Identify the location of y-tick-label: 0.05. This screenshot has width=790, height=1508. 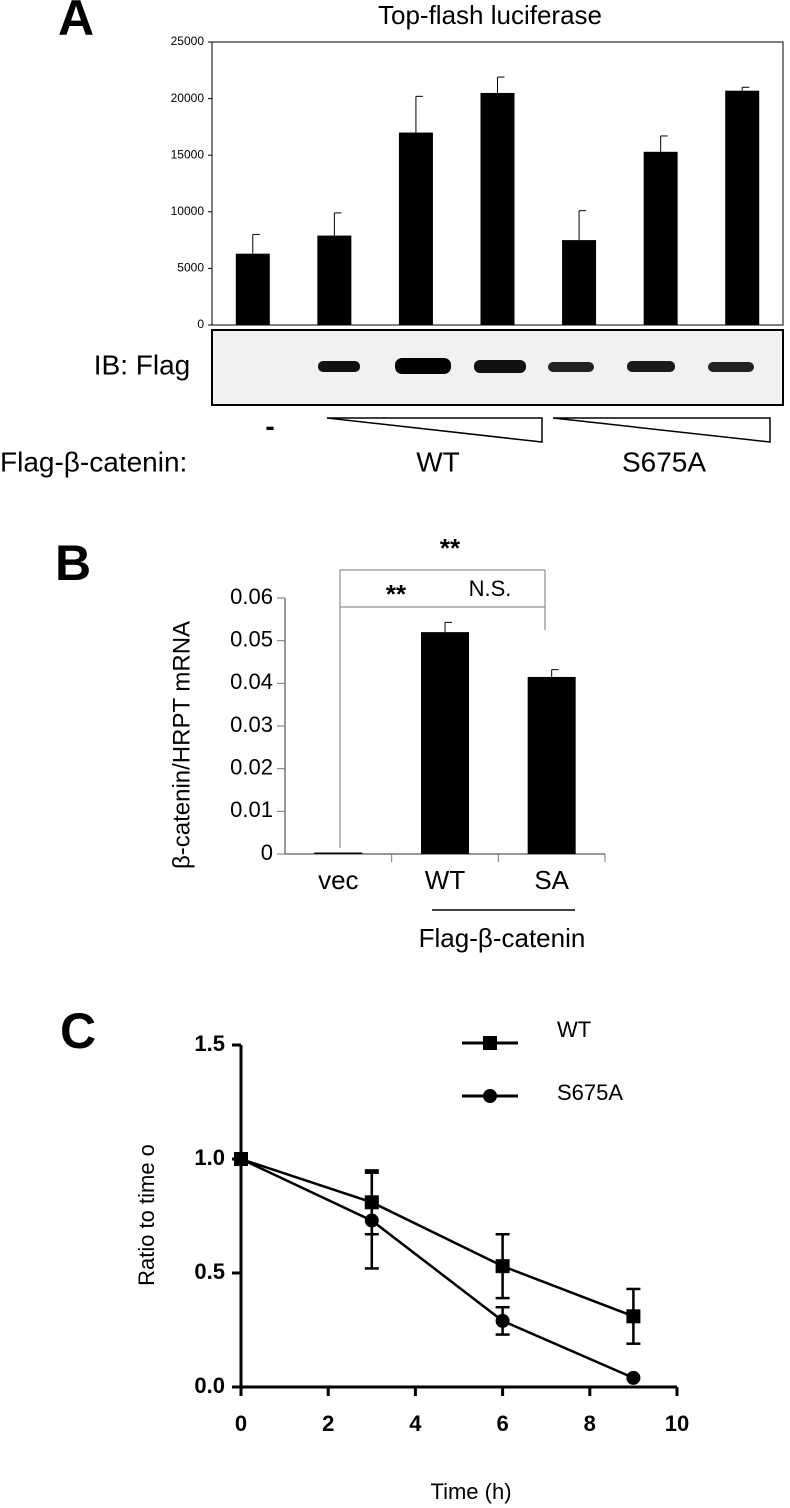
(251, 638).